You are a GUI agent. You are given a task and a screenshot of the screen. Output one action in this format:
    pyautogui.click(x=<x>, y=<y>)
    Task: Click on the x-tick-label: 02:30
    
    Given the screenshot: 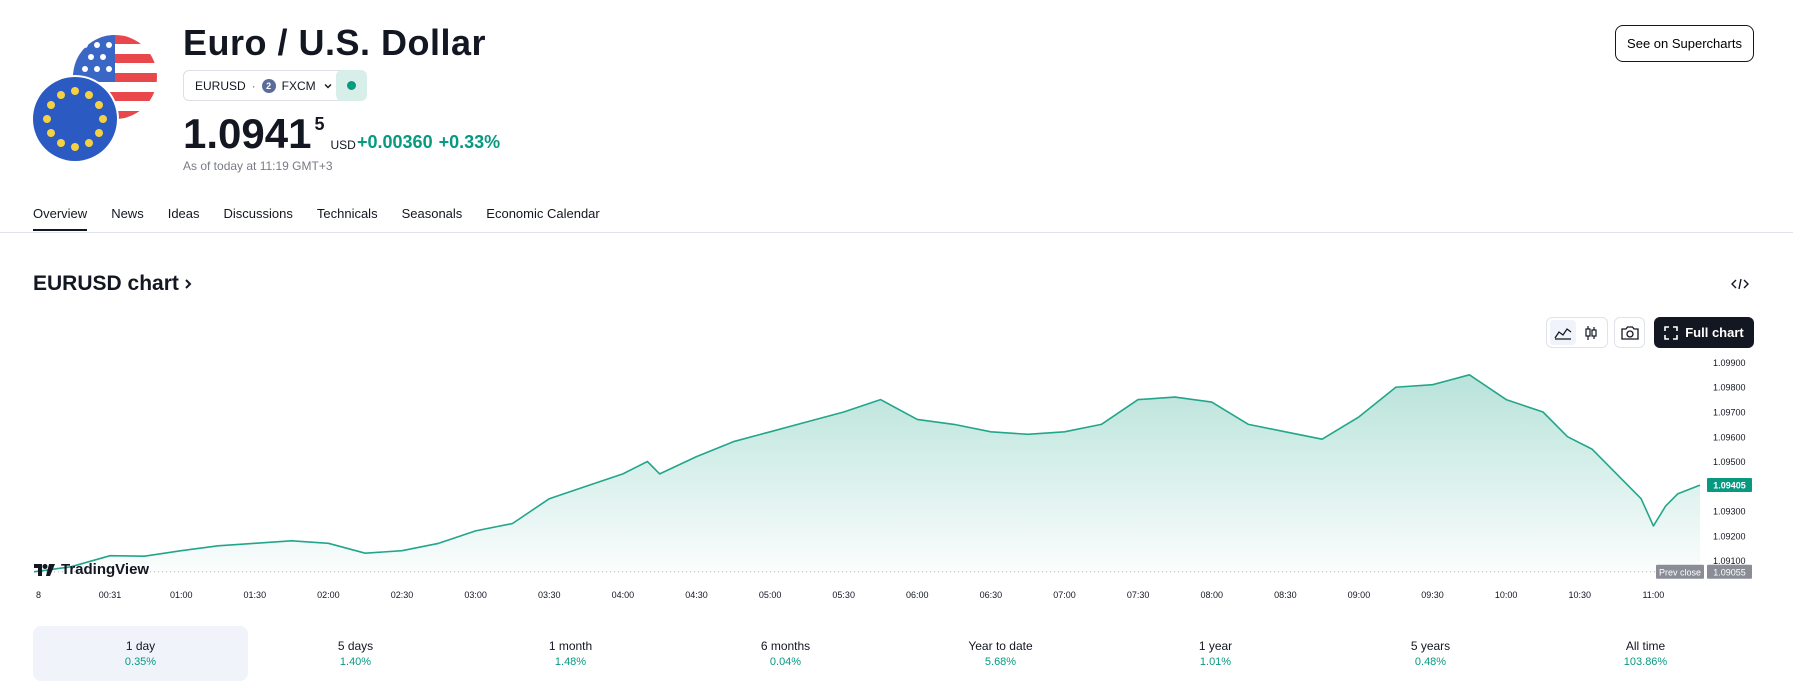 What is the action you would take?
    pyautogui.click(x=402, y=595)
    